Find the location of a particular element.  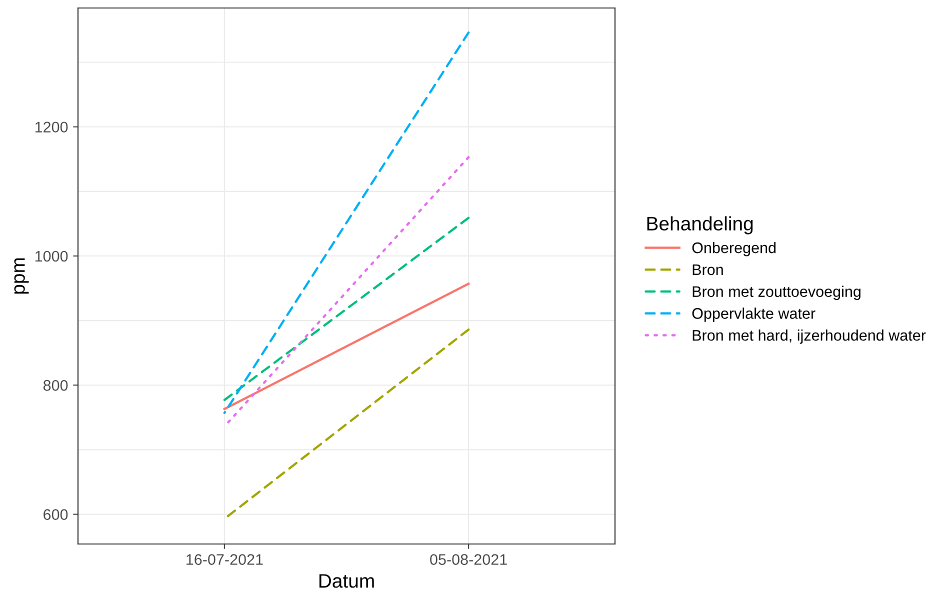

legend-label: Bron met zouttoevoeging is located at coordinates (776, 293).